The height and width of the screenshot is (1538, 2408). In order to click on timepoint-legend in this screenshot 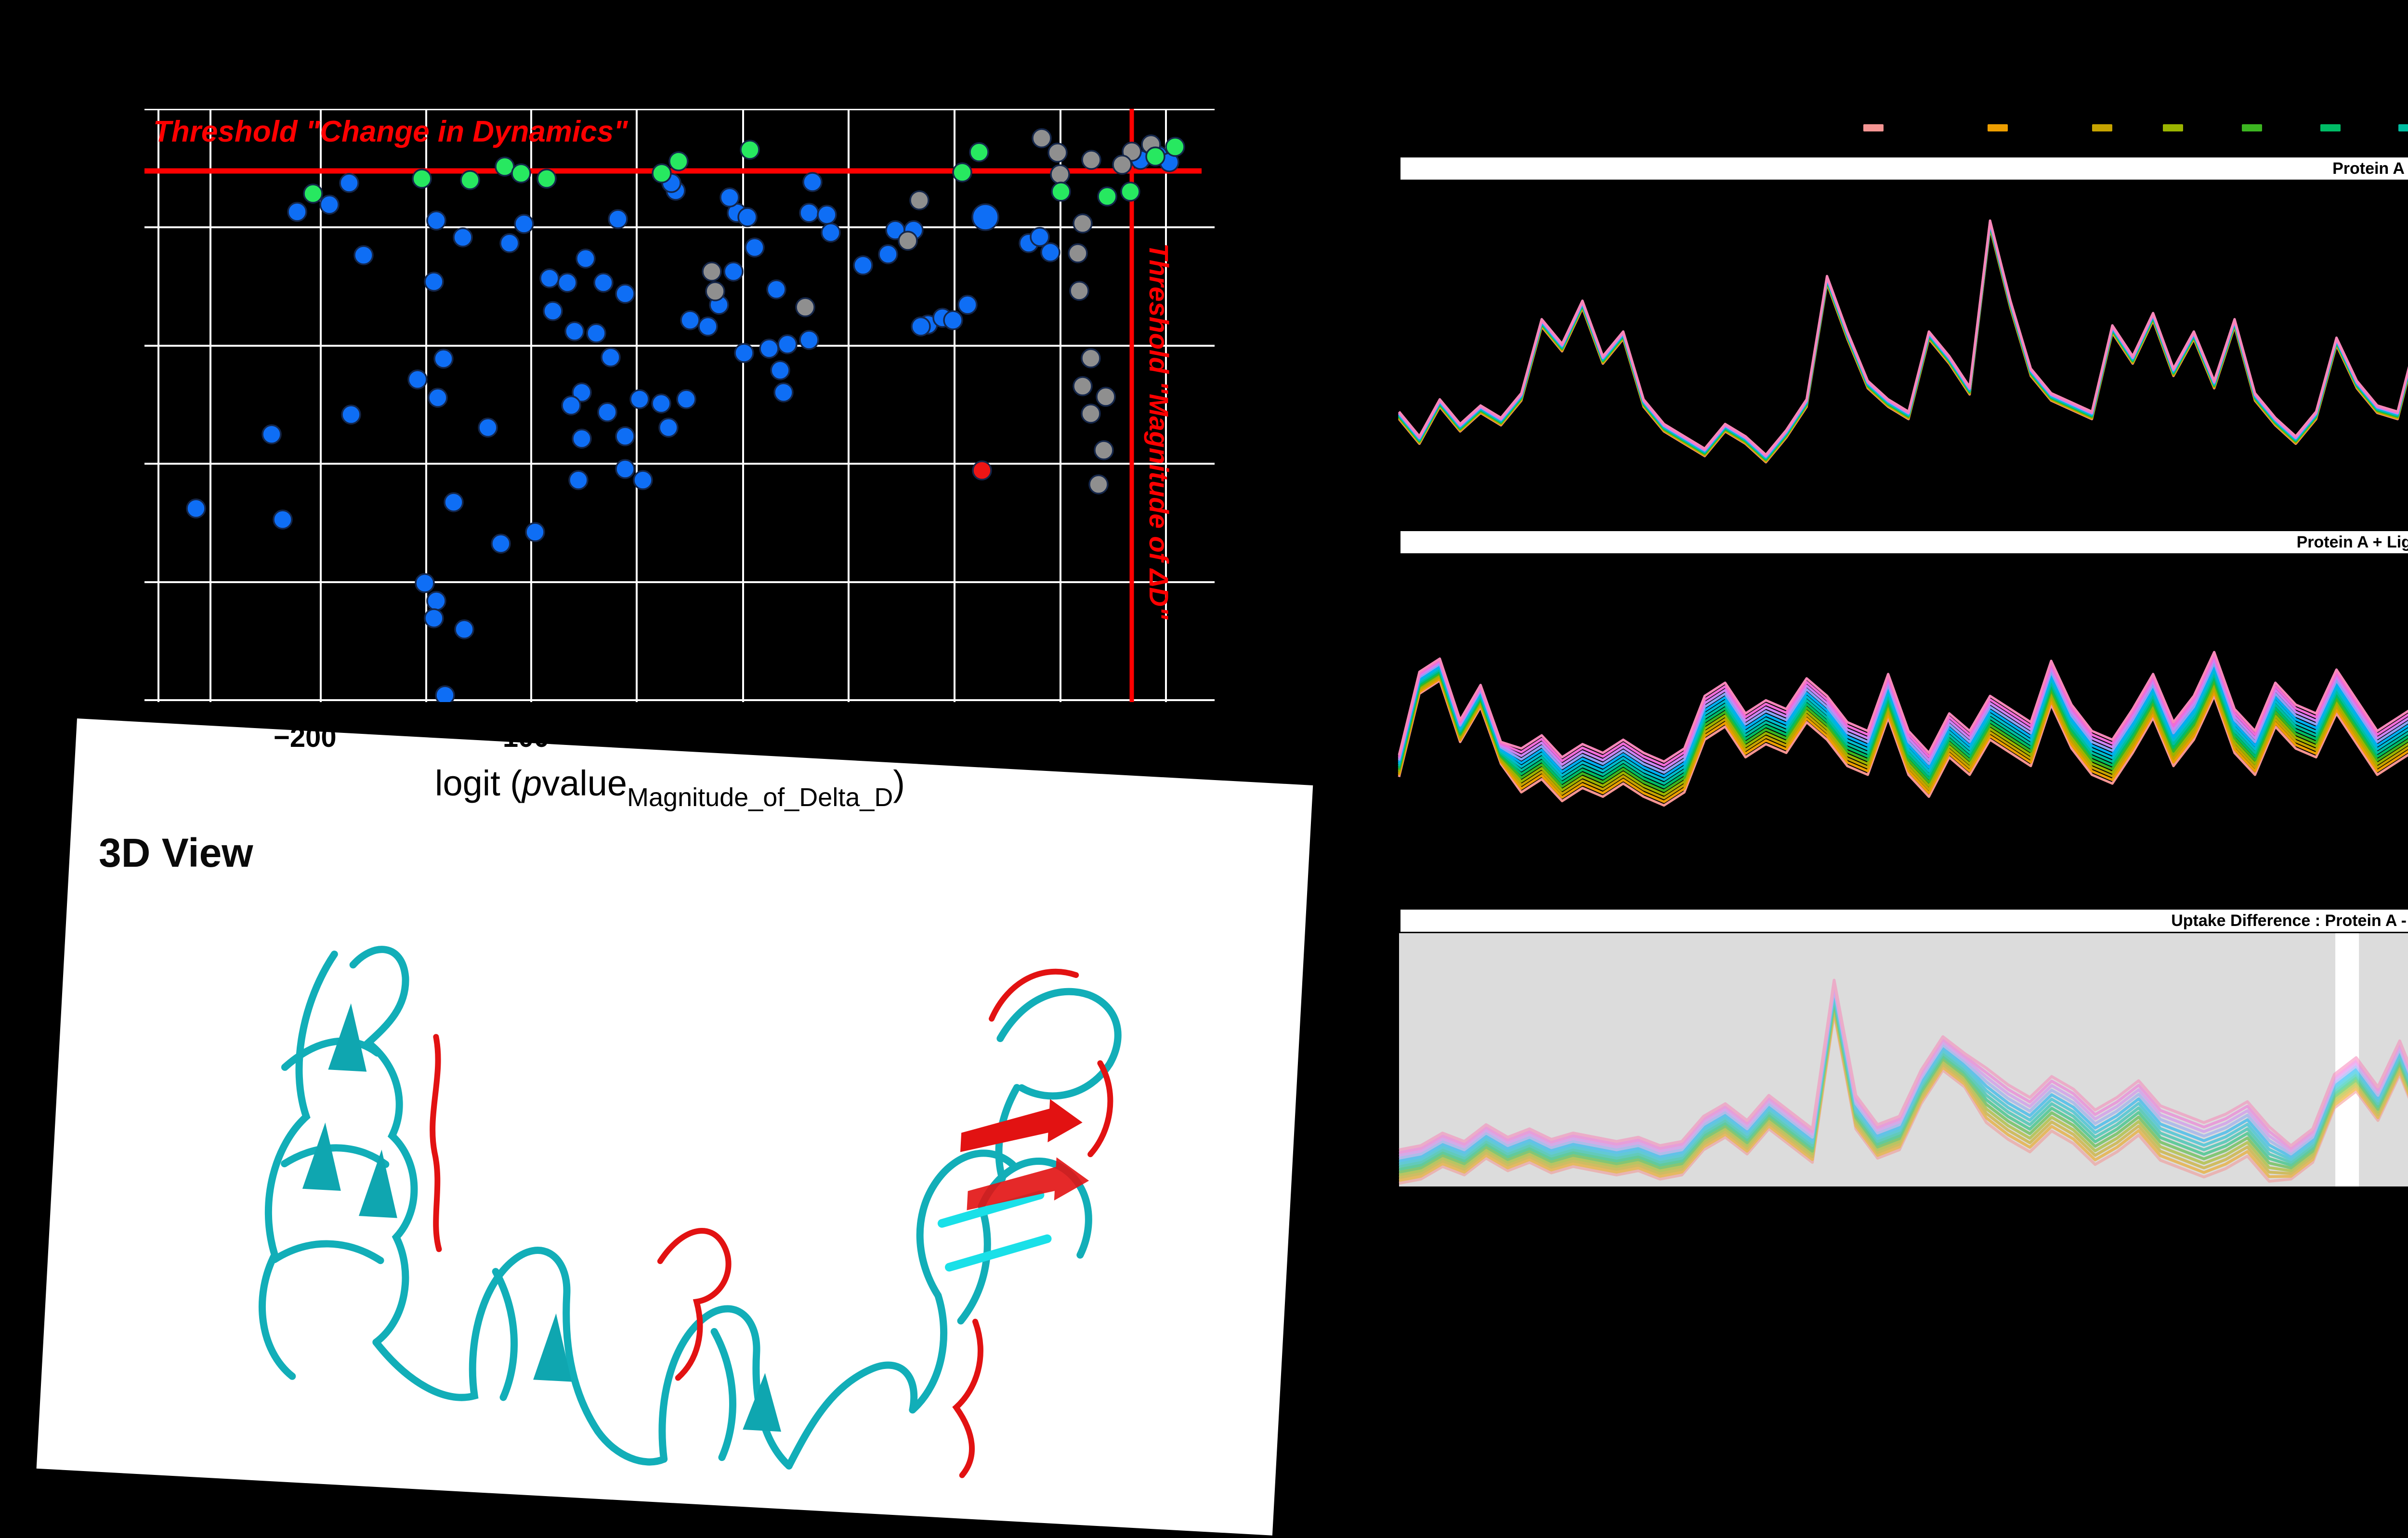, I will do `click(2131, 129)`.